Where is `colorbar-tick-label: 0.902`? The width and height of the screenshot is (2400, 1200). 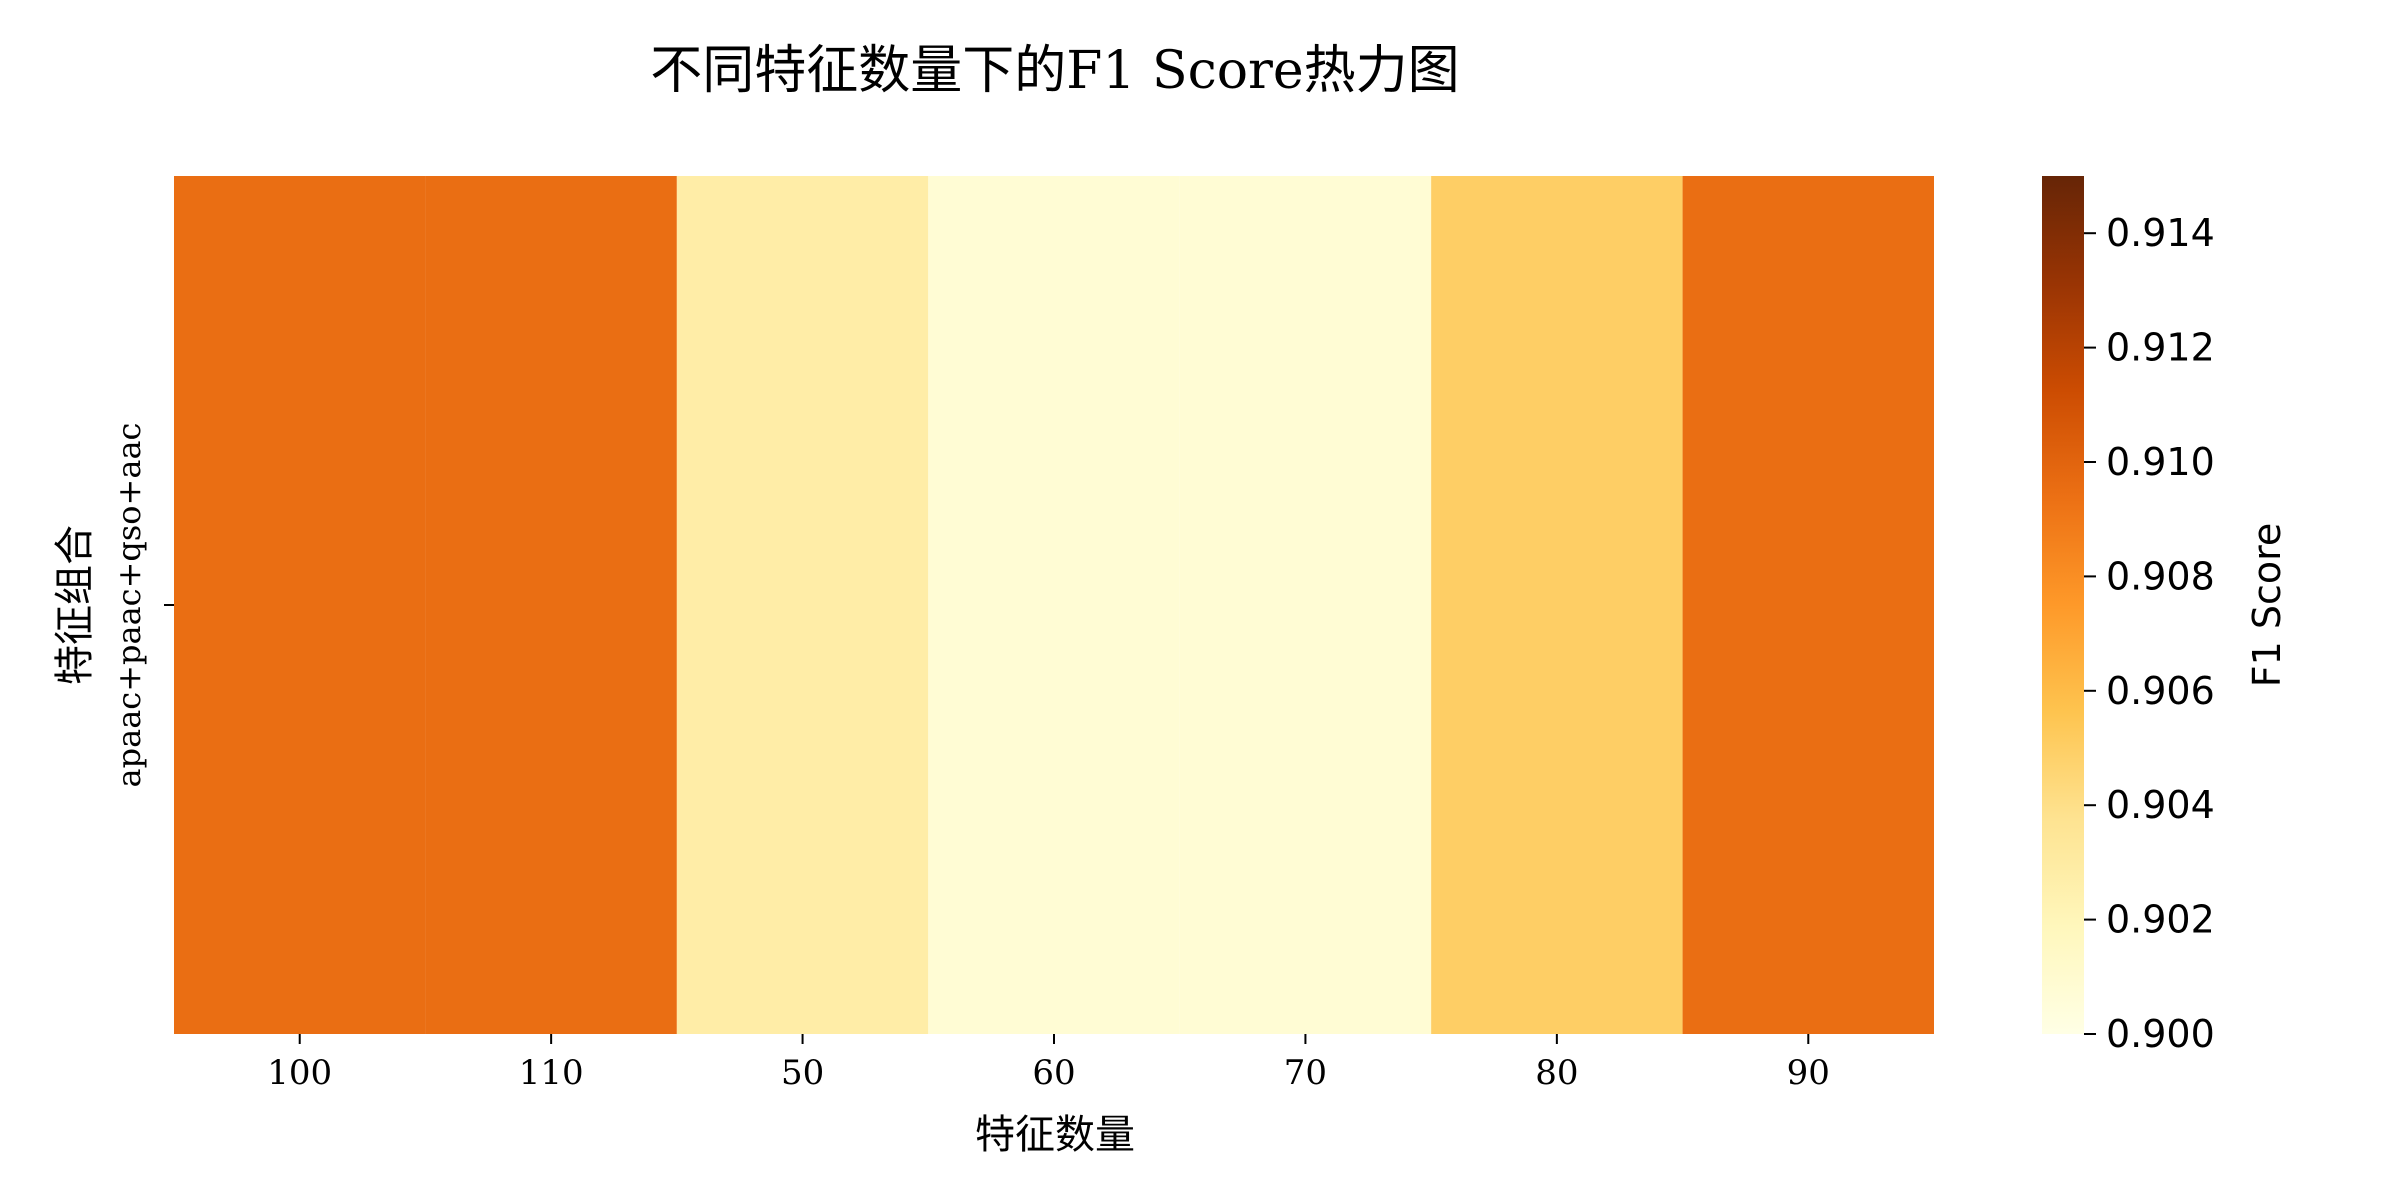
colorbar-tick-label: 0.902 is located at coordinates (2160, 920).